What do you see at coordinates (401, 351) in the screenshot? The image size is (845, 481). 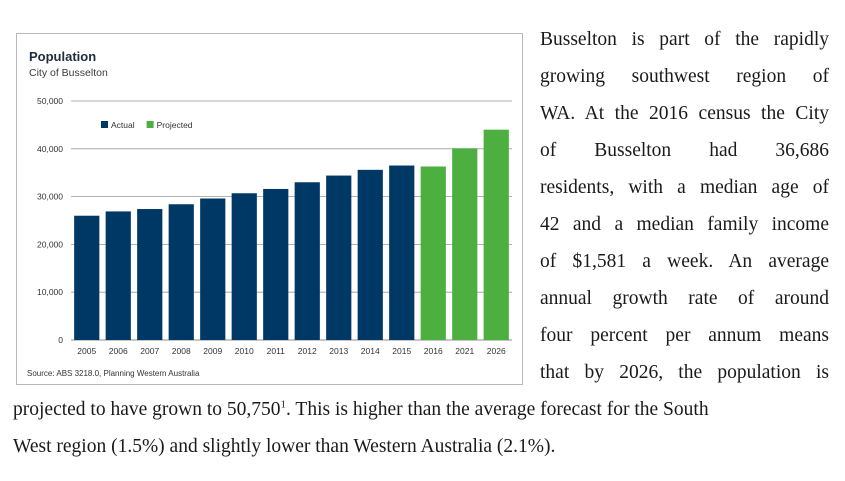 I see `x-tick-label: 2015` at bounding box center [401, 351].